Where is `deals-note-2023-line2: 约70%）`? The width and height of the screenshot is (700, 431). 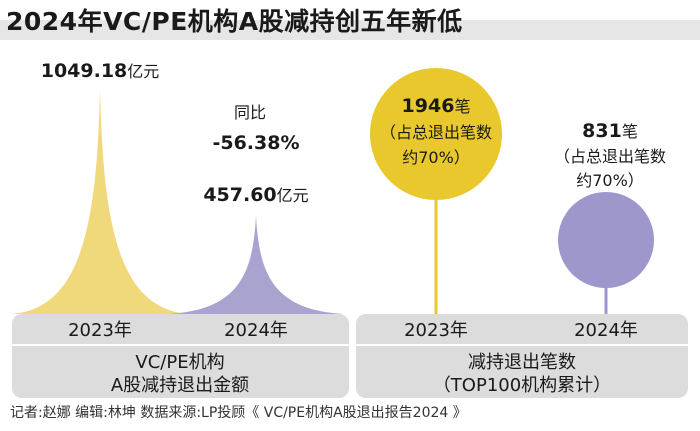
deals-note-2023-line2: 约70%） is located at coordinates (436, 157).